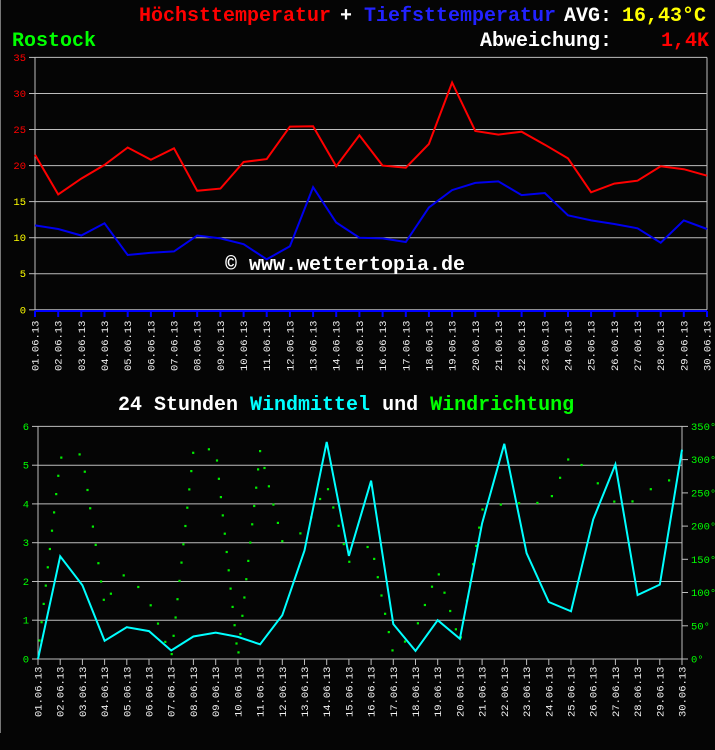  What do you see at coordinates (19, 59) in the screenshot?
I see `svg-text: 35` at bounding box center [19, 59].